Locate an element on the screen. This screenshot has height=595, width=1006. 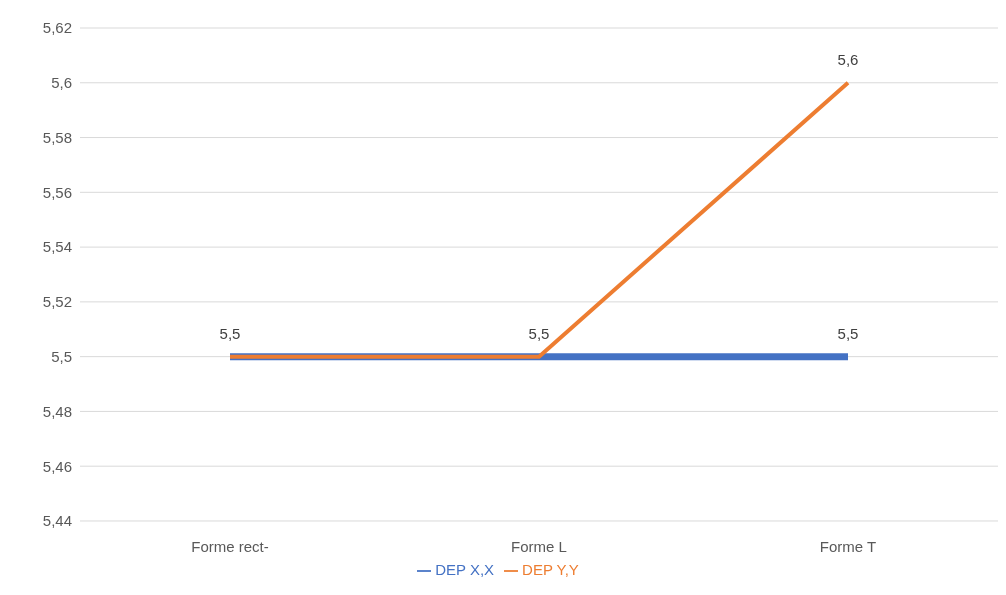
y-tick-label: 5,48 is located at coordinates (57, 411).